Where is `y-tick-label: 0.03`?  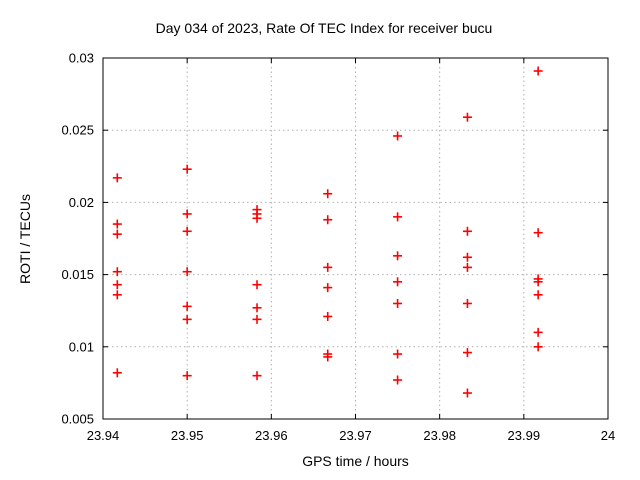 y-tick-label: 0.03 is located at coordinates (81, 58).